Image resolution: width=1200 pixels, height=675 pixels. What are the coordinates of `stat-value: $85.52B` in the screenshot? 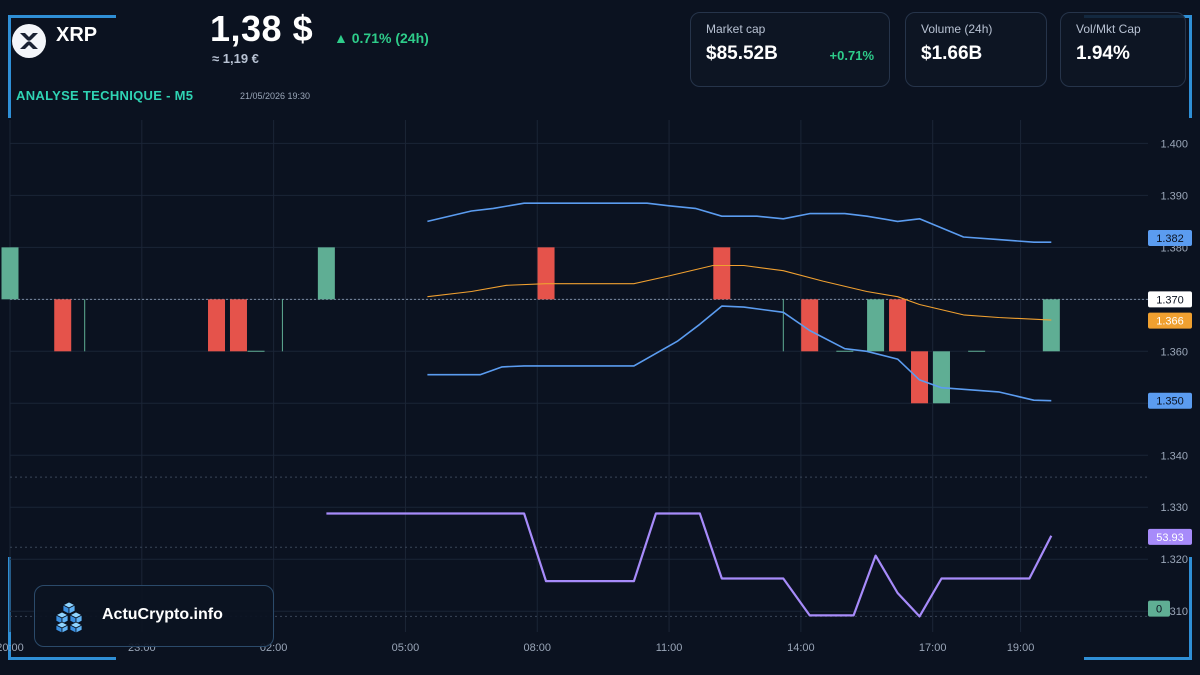 It's located at (742, 53).